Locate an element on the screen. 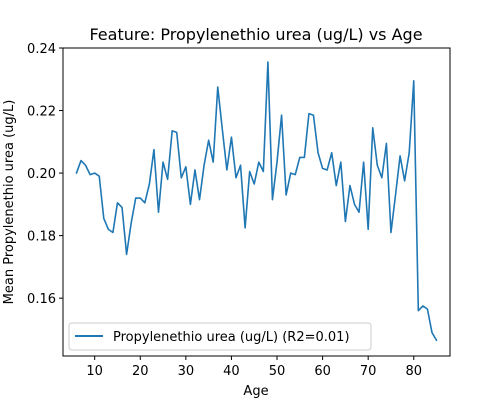  y-tick-label: 0.24 is located at coordinates (41, 49).